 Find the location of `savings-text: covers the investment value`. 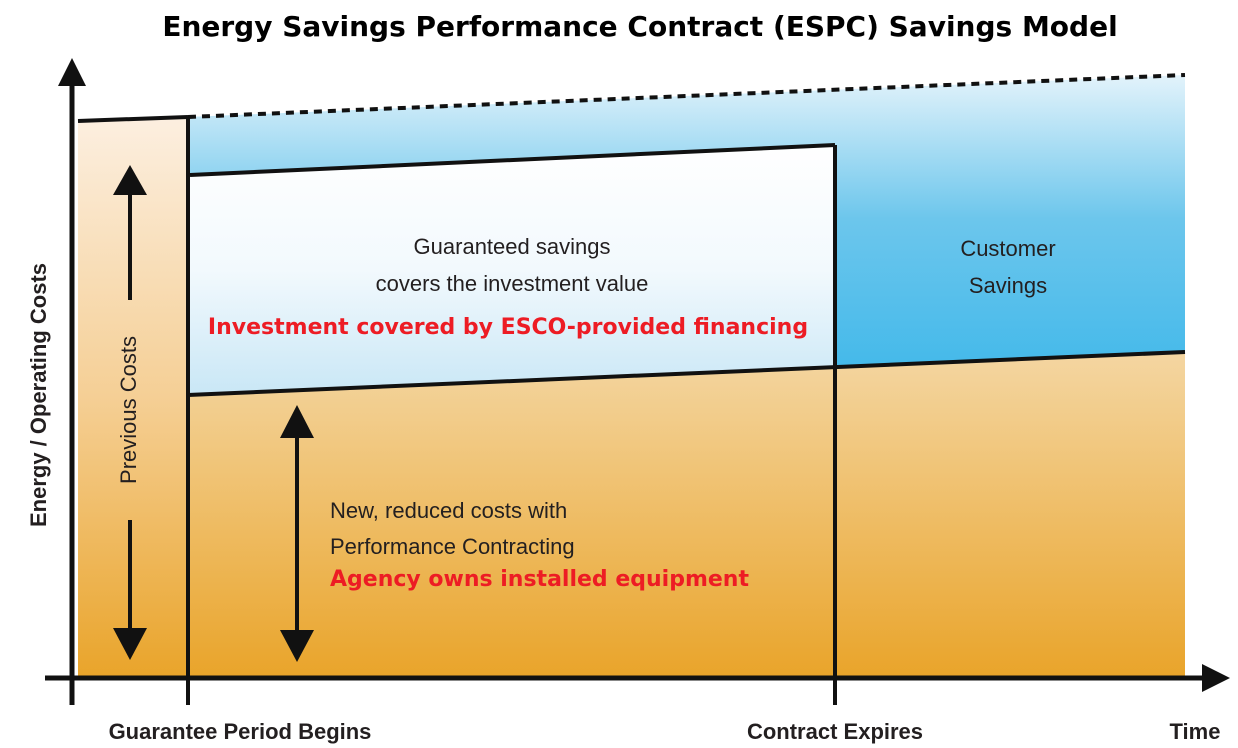

savings-text: covers the investment value is located at coordinates (512, 283).